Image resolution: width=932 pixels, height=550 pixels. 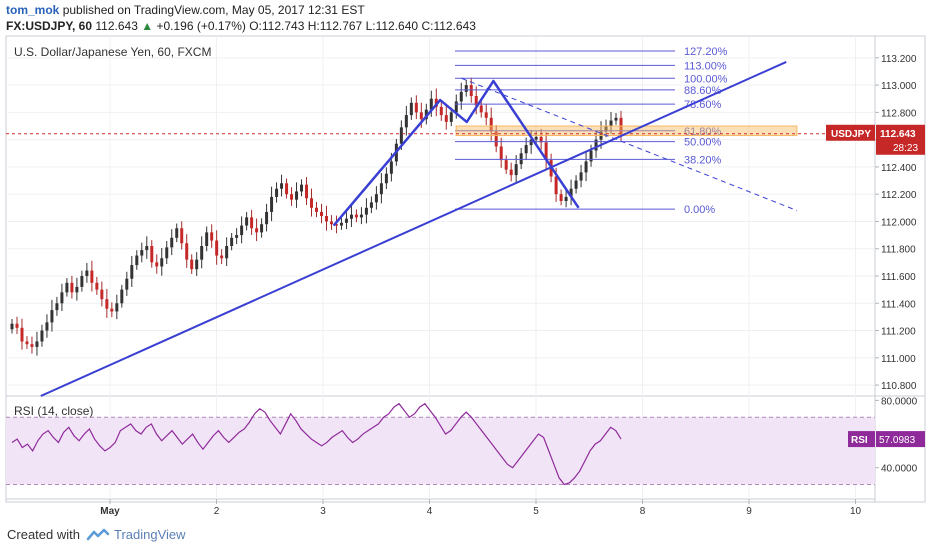 I want to click on time-axis: May 2 3 4 5 8 9 10, so click(x=480, y=508).